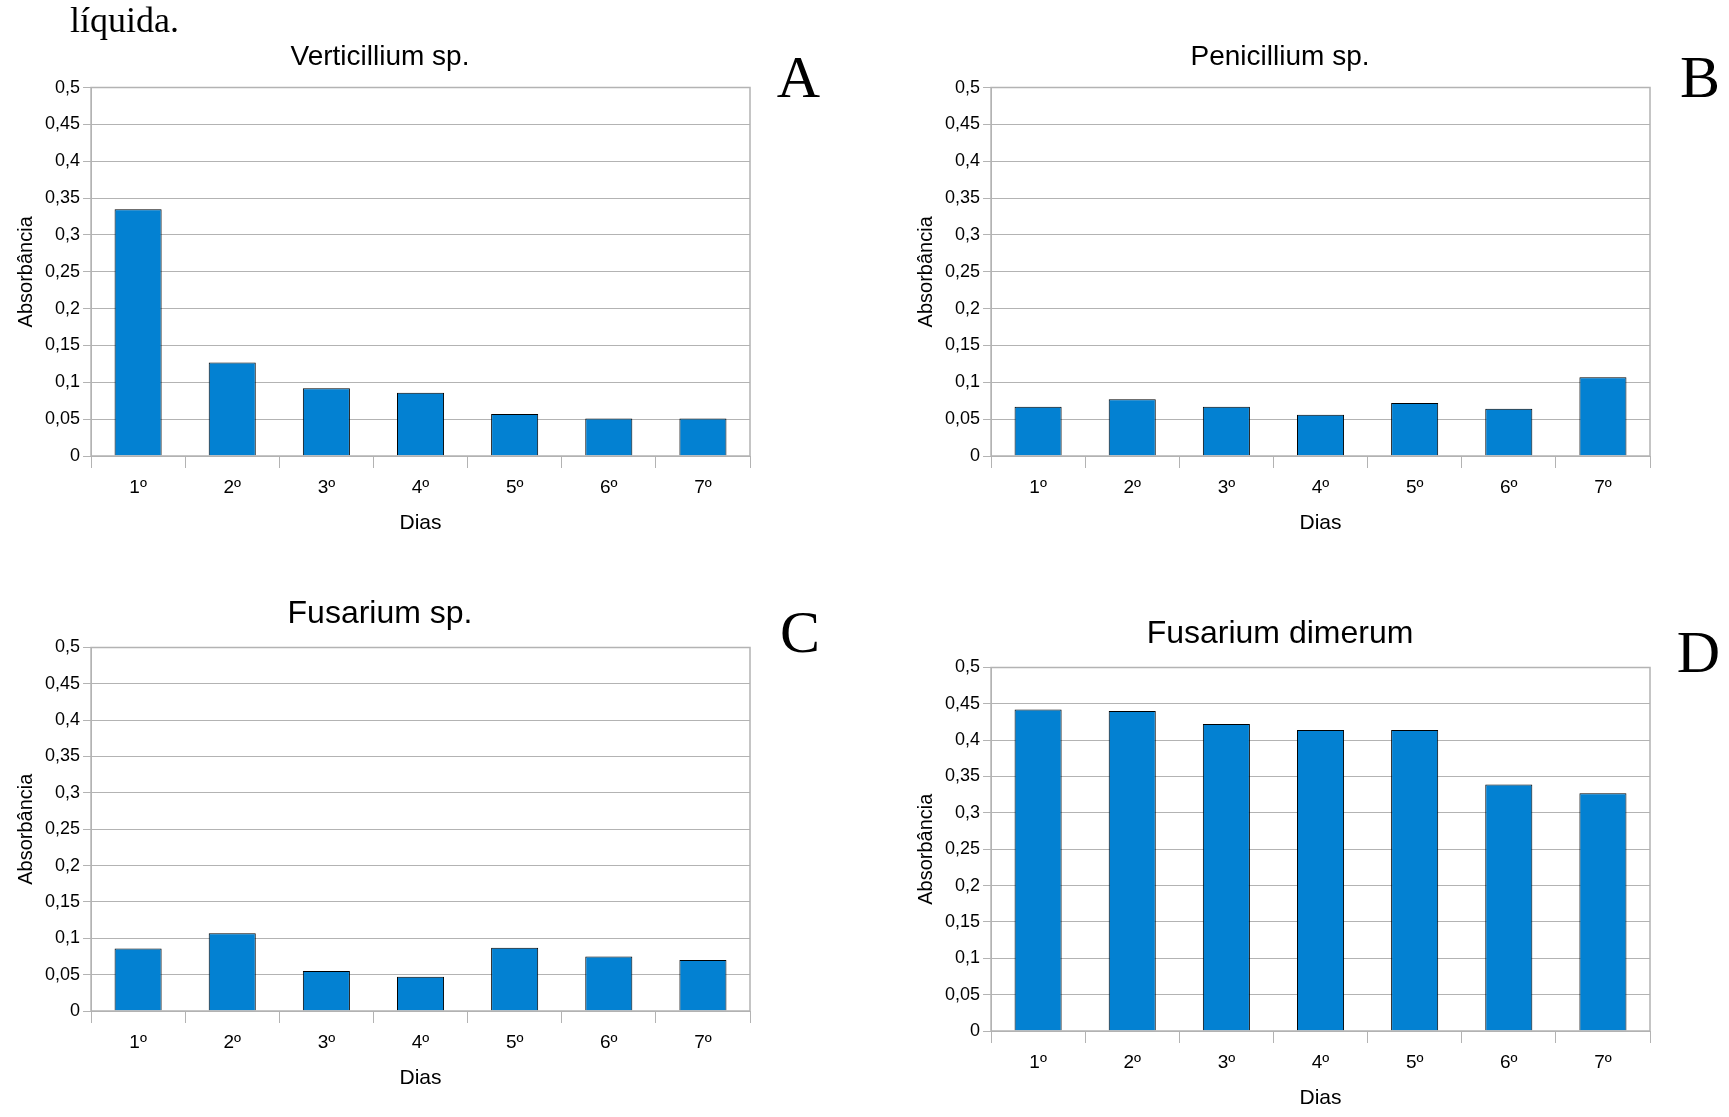 The height and width of the screenshot is (1117, 1729). I want to click on chart-title: Fusarium sp., so click(380, 612).